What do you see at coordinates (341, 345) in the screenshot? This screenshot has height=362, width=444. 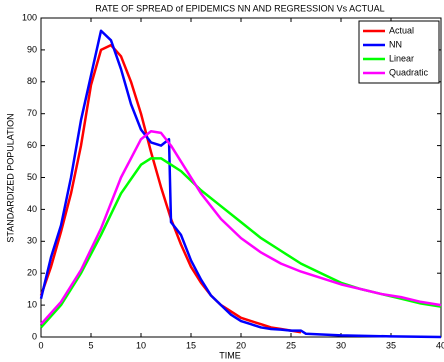 I see `x-tick-label: 30` at bounding box center [341, 345].